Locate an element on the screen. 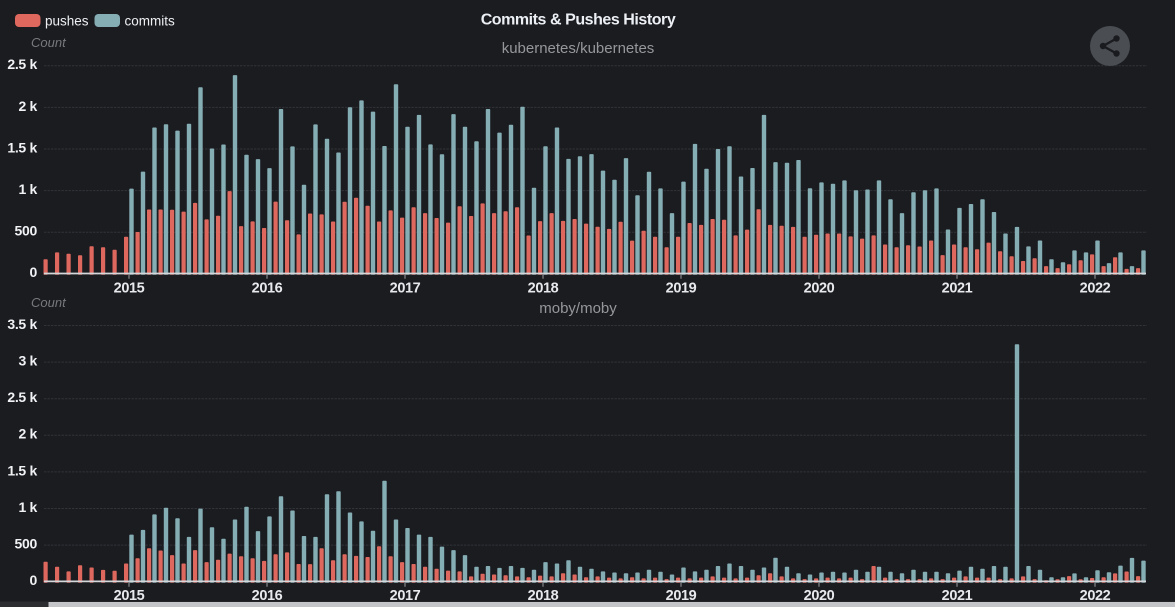 This screenshot has height=607, width=1175. svg-text: kubernetes/kubernetes is located at coordinates (578, 48).